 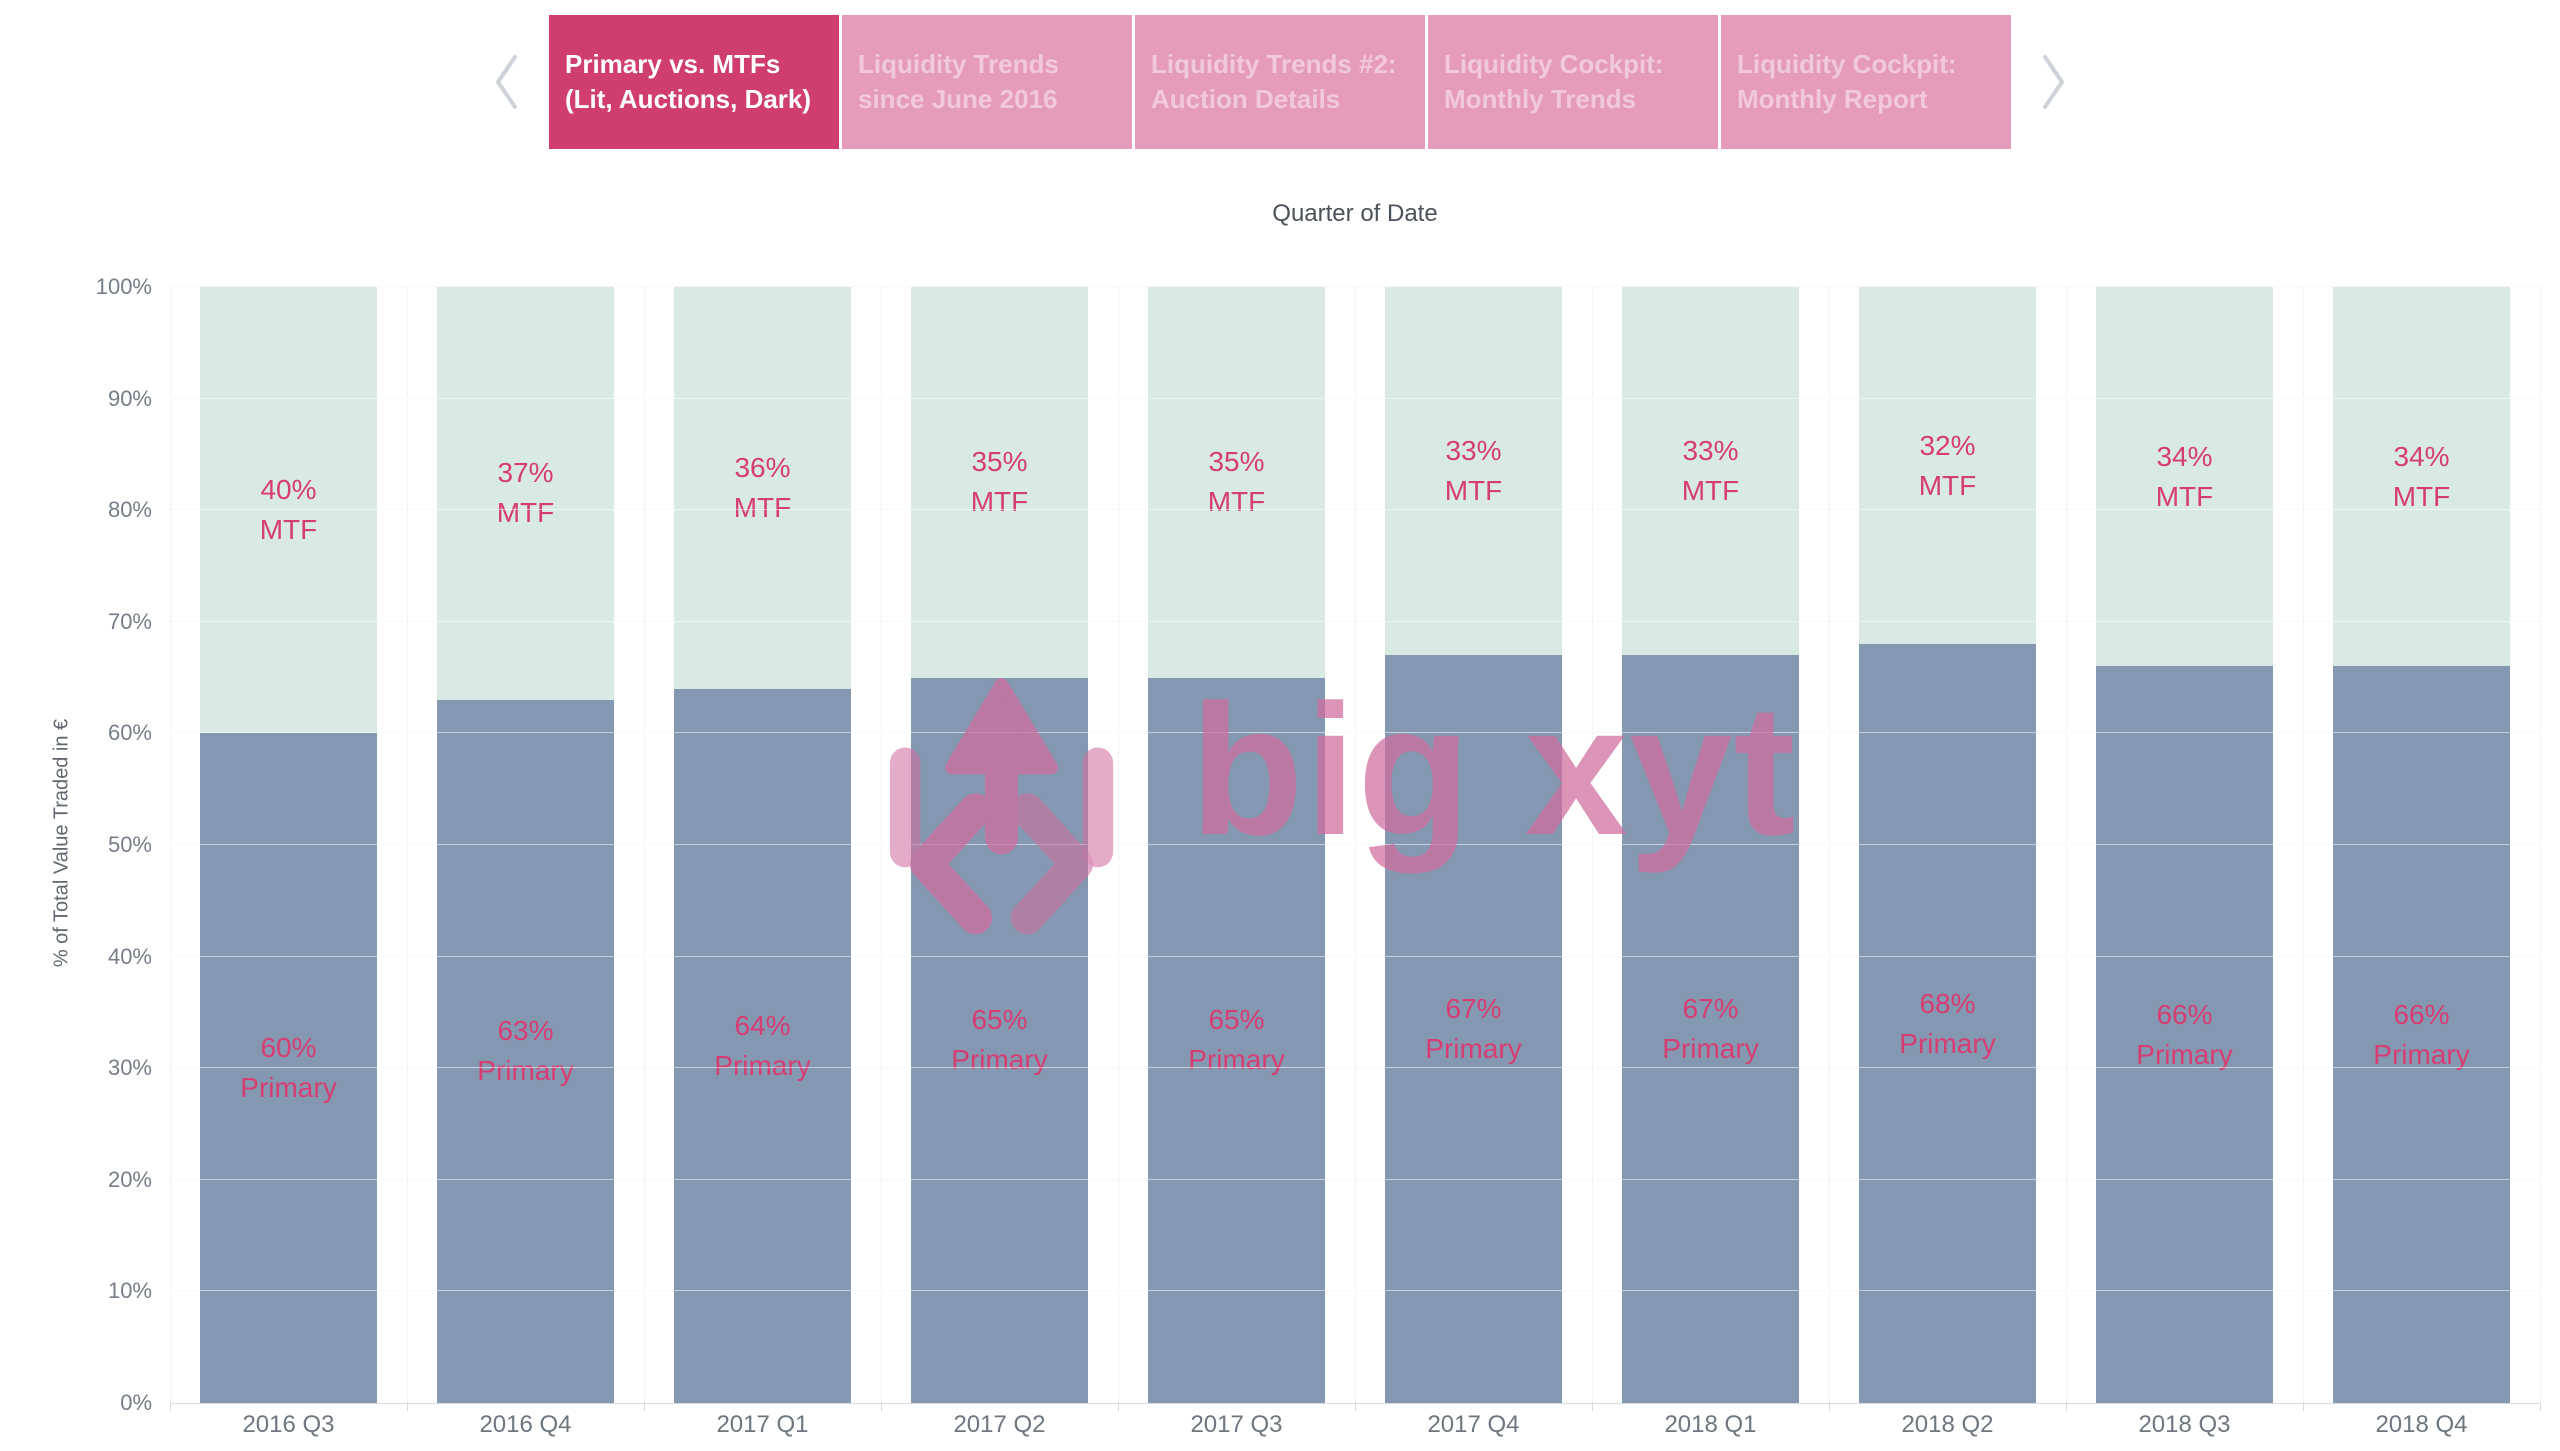 I want to click on y-tick-30: 30%, so click(x=129, y=1068).